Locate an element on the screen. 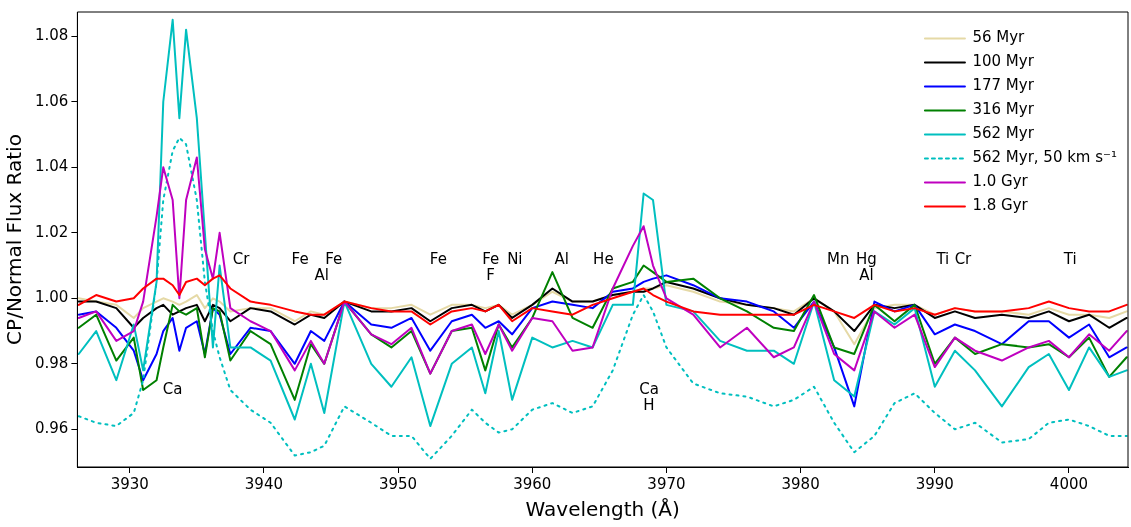  annotation: Hg is located at coordinates (866, 258).